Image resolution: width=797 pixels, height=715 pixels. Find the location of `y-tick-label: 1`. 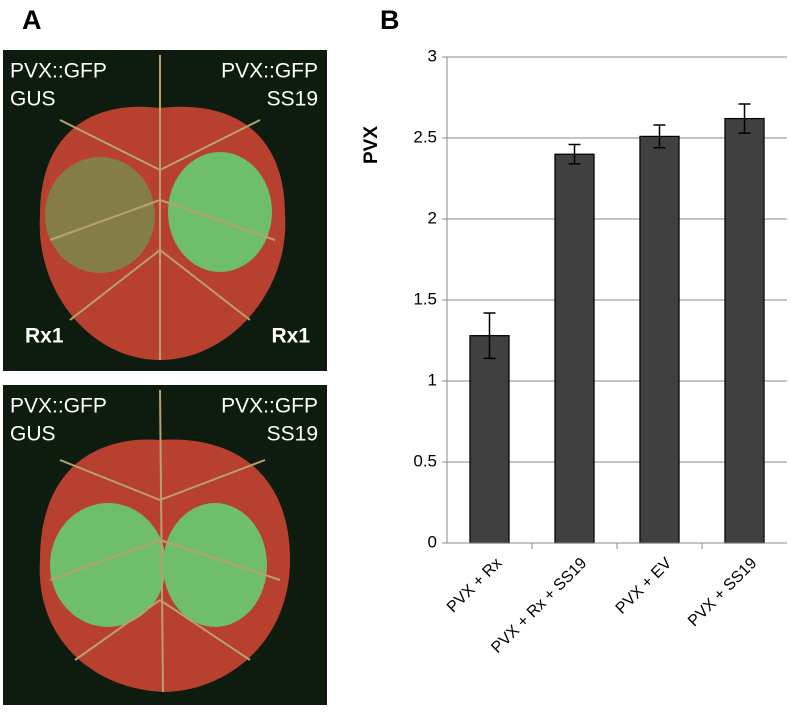

y-tick-label: 1 is located at coordinates (432, 379).